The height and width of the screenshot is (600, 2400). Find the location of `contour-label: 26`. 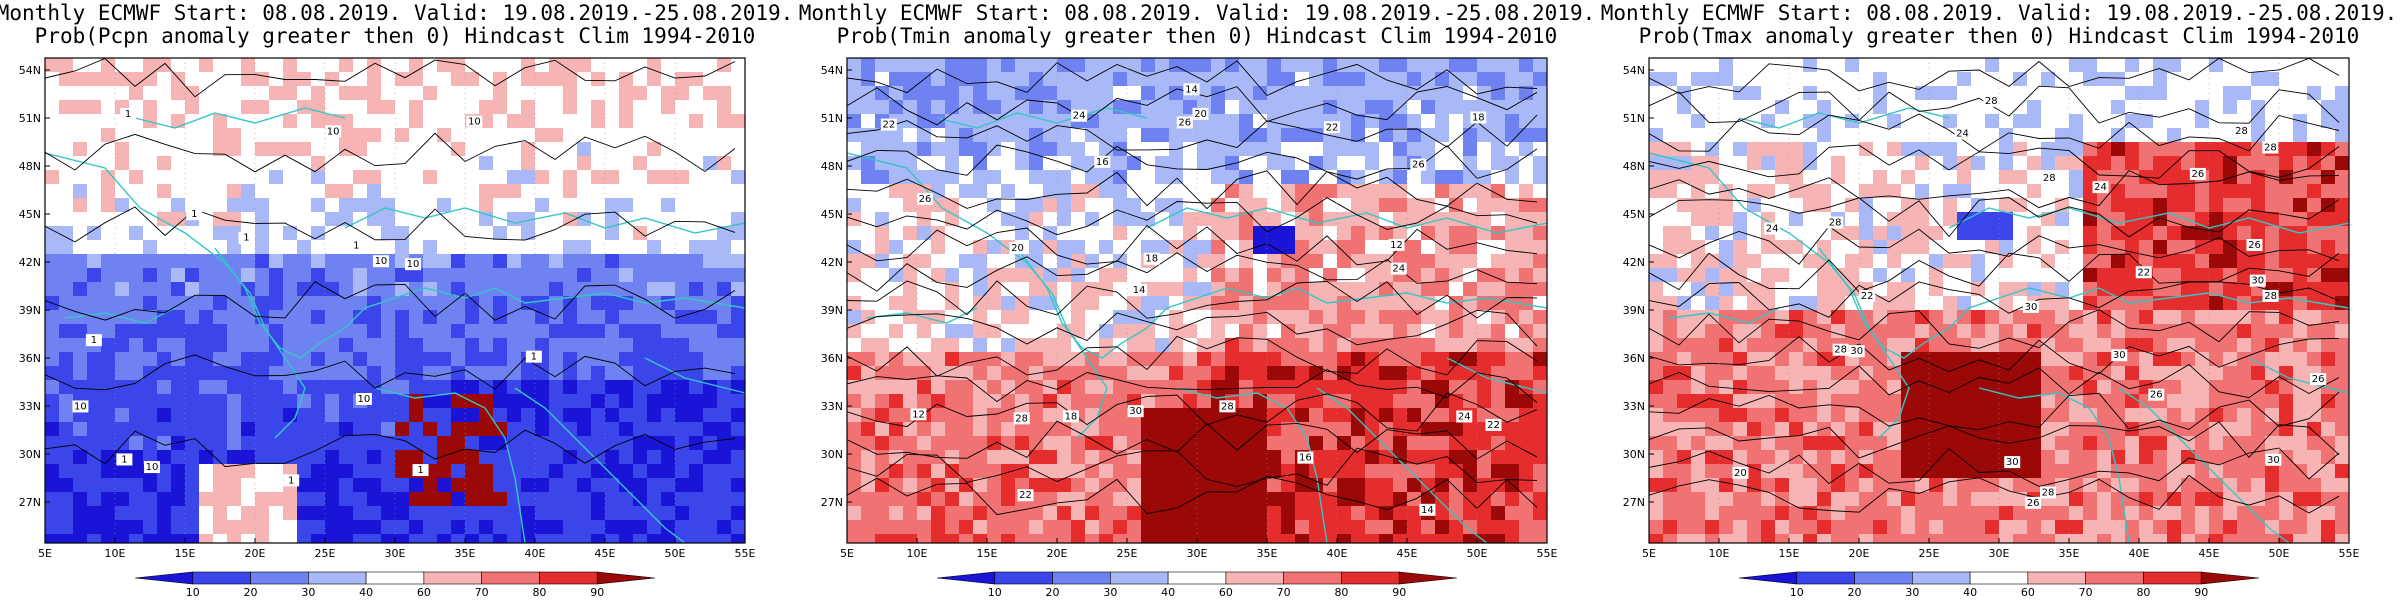

contour-label: 26 is located at coordinates (1184, 122).